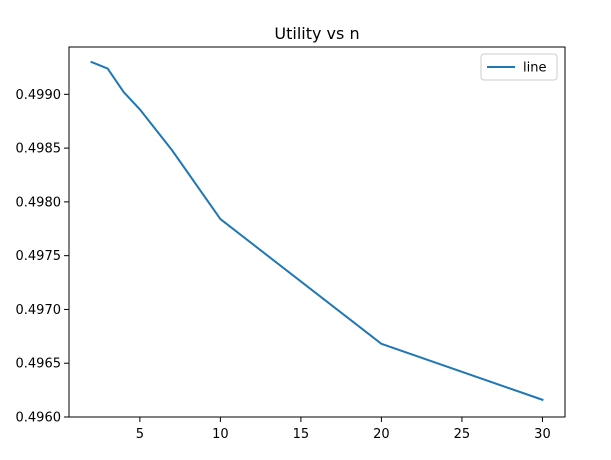  What do you see at coordinates (381, 434) in the screenshot?
I see `x-tick-label: 20` at bounding box center [381, 434].